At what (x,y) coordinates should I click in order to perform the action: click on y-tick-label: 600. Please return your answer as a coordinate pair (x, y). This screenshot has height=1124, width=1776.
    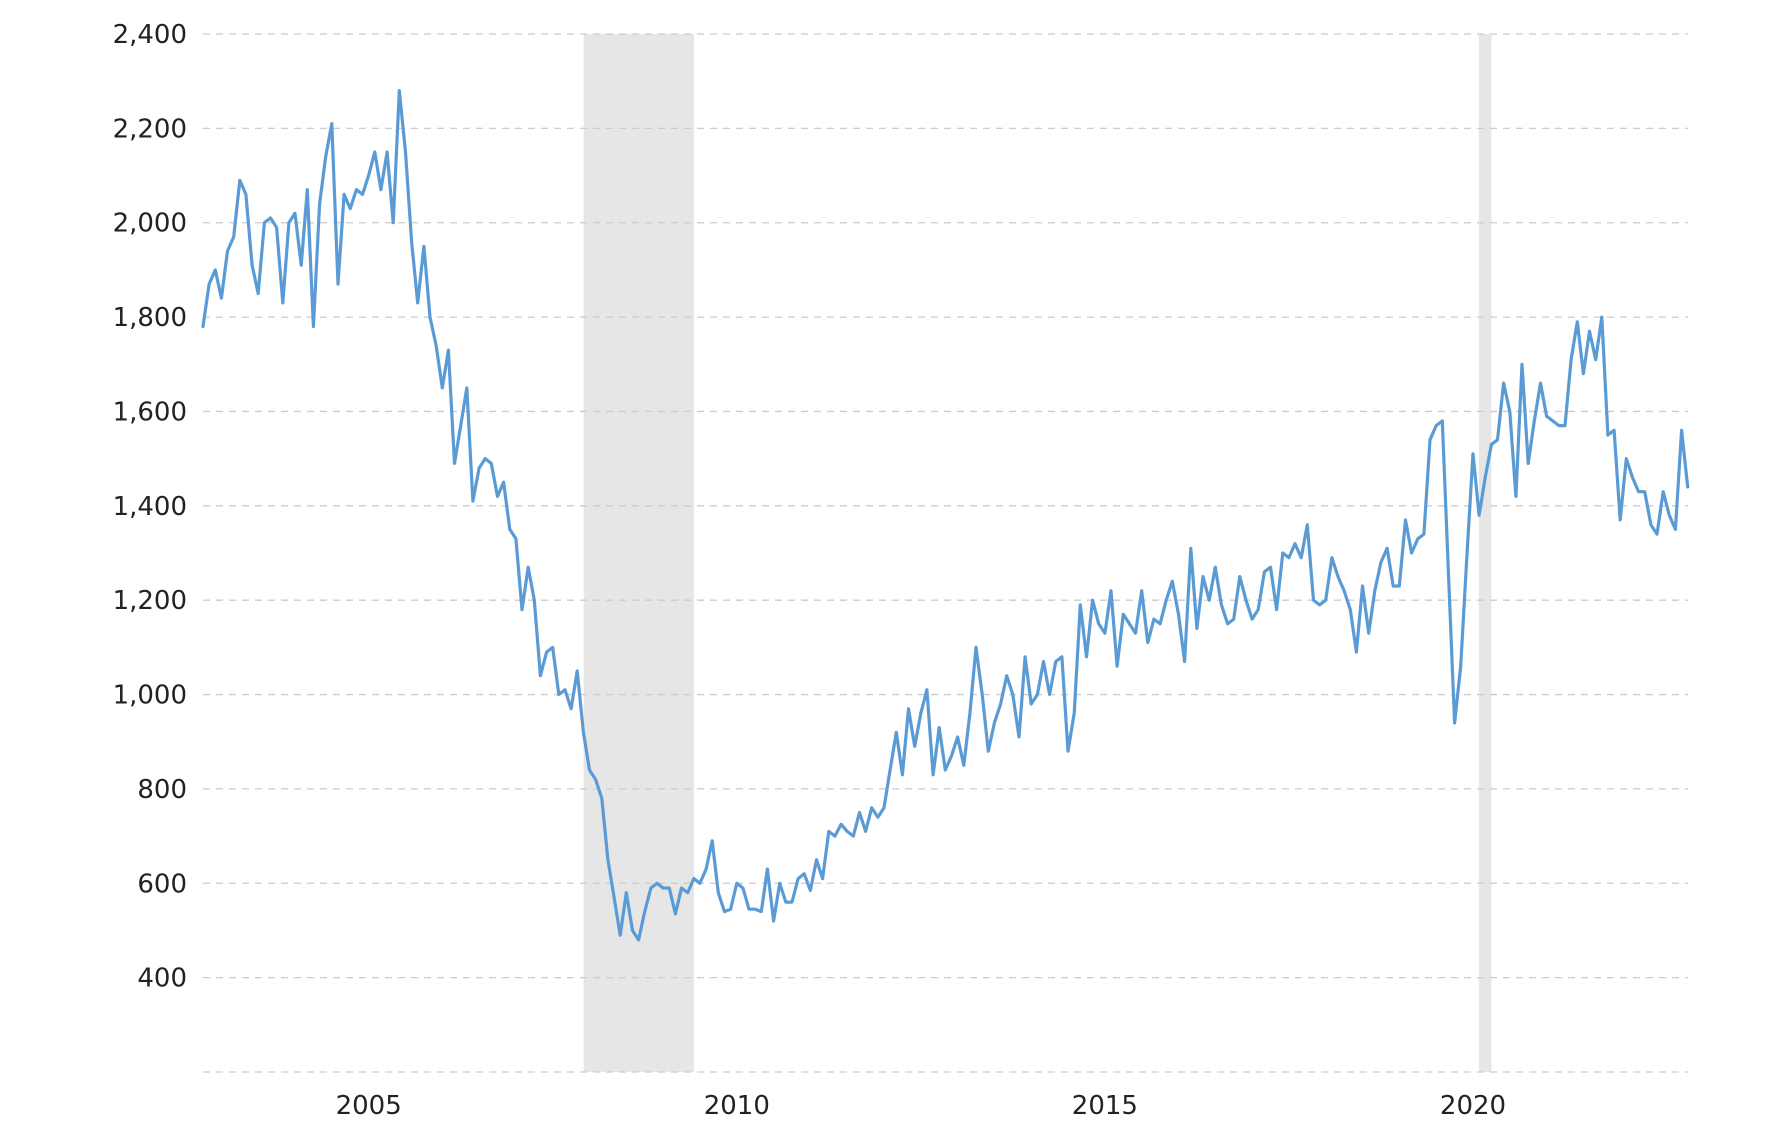
    Looking at the image, I should click on (162, 884).